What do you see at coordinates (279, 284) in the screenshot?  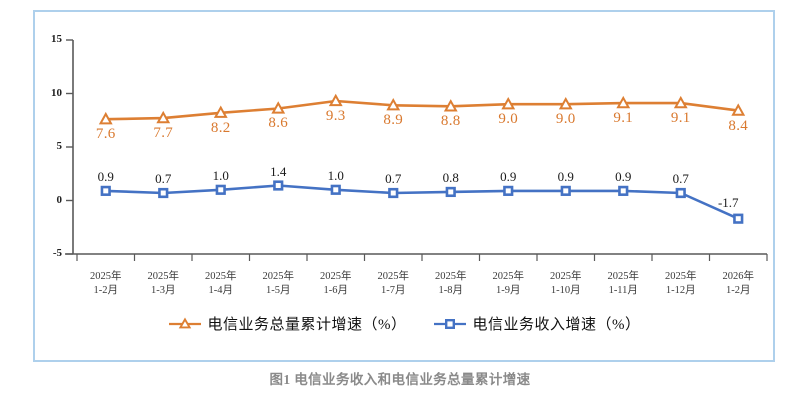 I see `x-axis-tick-label: 2025年 1-5月` at bounding box center [279, 284].